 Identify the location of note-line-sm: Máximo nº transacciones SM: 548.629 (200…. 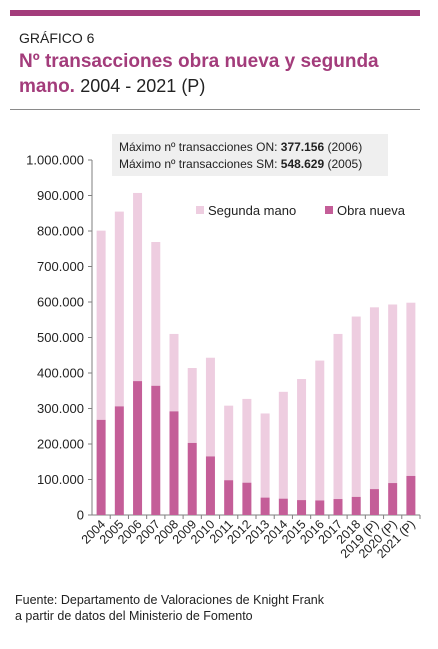
(240, 164).